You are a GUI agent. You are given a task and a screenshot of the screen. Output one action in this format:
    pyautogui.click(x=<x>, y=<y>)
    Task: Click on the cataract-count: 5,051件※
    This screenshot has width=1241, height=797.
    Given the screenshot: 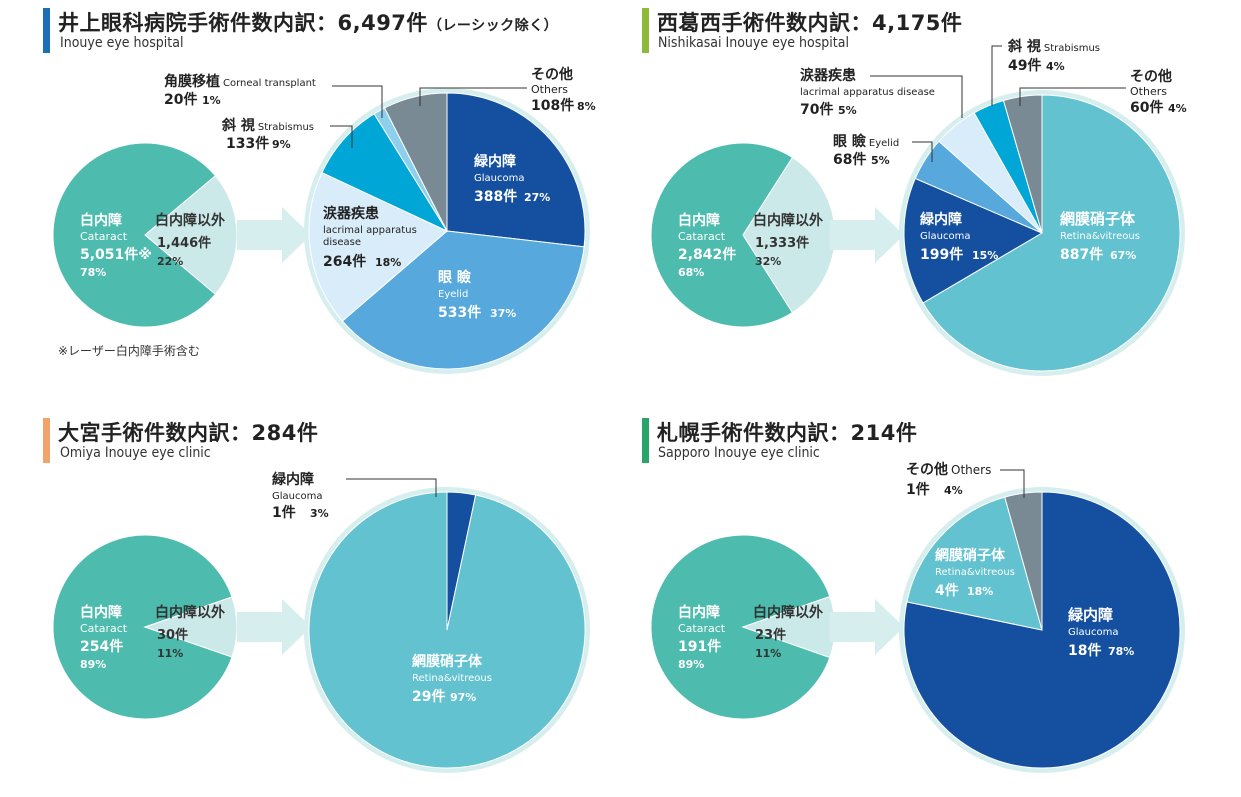 What is the action you would take?
    pyautogui.click(x=116, y=254)
    